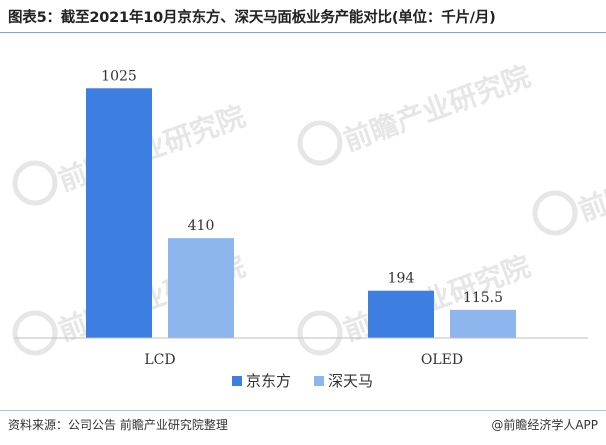  Describe the element at coordinates (268, 381) in the screenshot. I see `legend-label: 京东方` at that location.